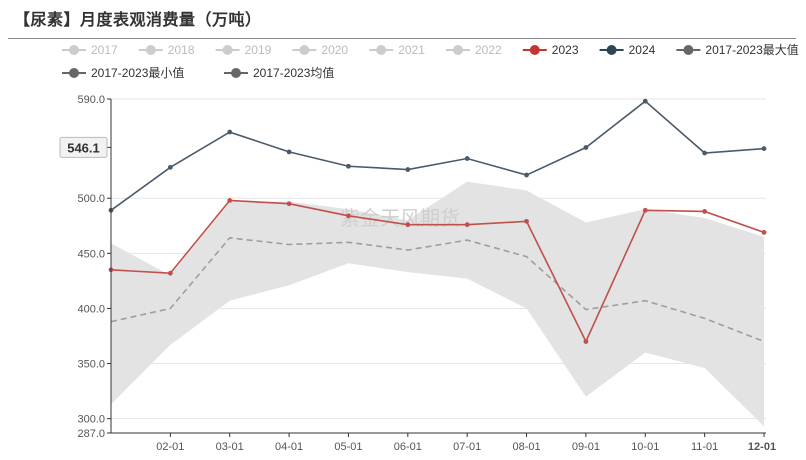 The height and width of the screenshot is (460, 806). I want to click on legend-item-2017-2023最大值: 2017-2023最大值, so click(737, 49).